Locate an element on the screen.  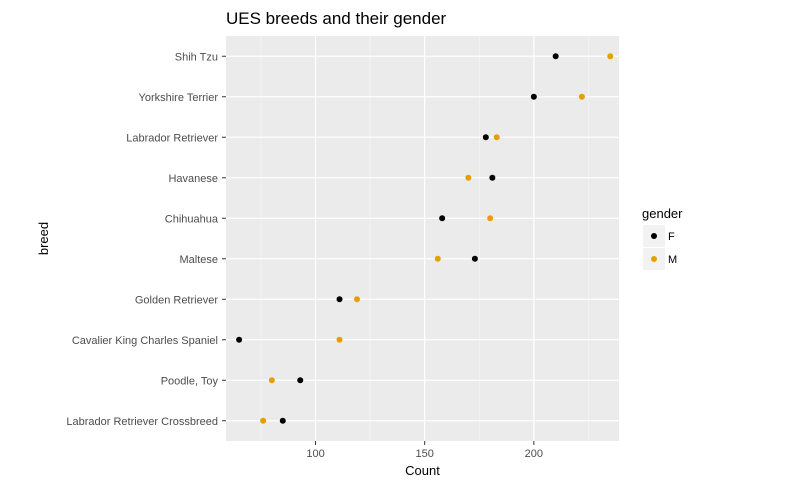
legend-label: F is located at coordinates (671, 237).